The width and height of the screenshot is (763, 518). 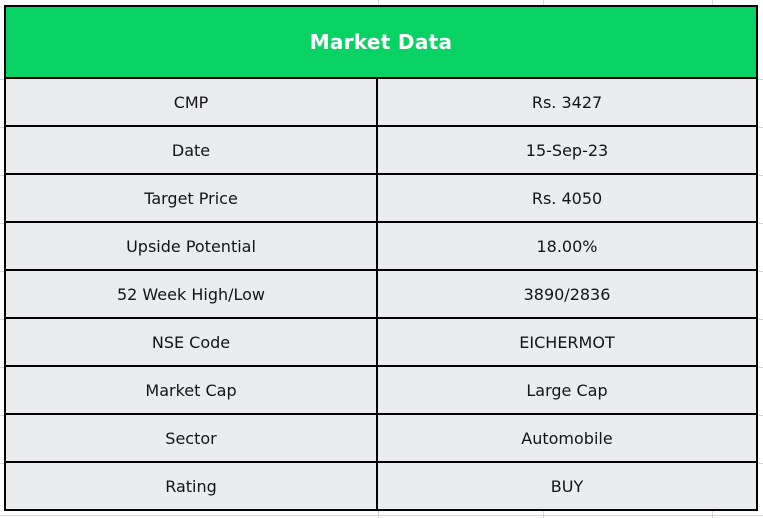 I want to click on label-cell-date: Date, so click(x=192, y=150).